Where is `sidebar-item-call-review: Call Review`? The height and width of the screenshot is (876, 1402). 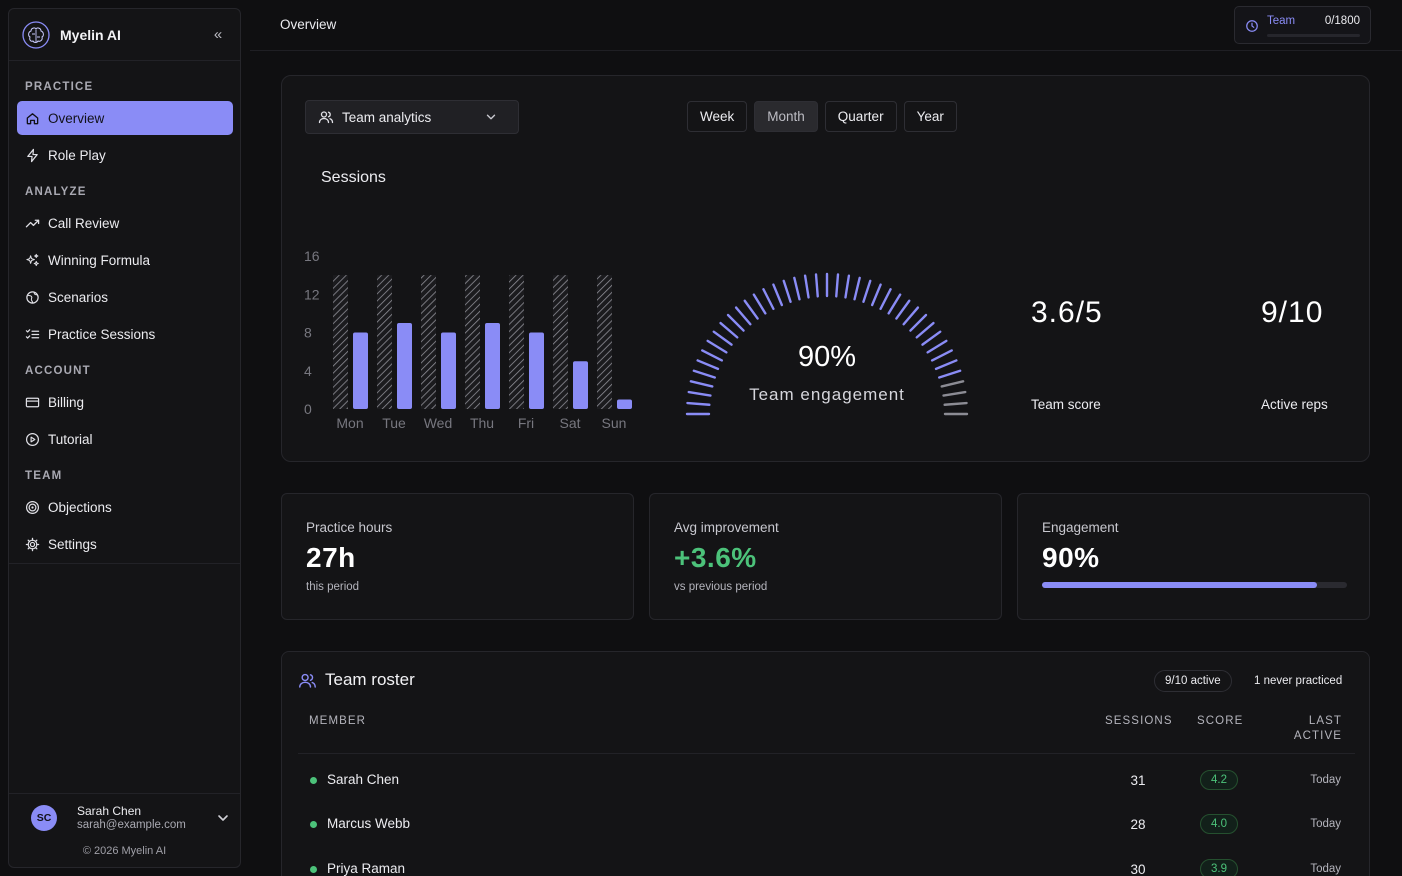
sidebar-item-call-review: Call Review is located at coordinates (125, 223).